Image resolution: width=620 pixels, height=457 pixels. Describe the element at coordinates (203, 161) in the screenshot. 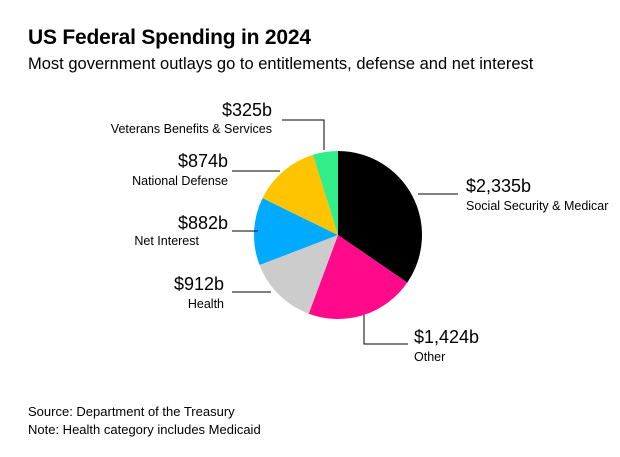

I see `slice-value-label: $874b` at that location.